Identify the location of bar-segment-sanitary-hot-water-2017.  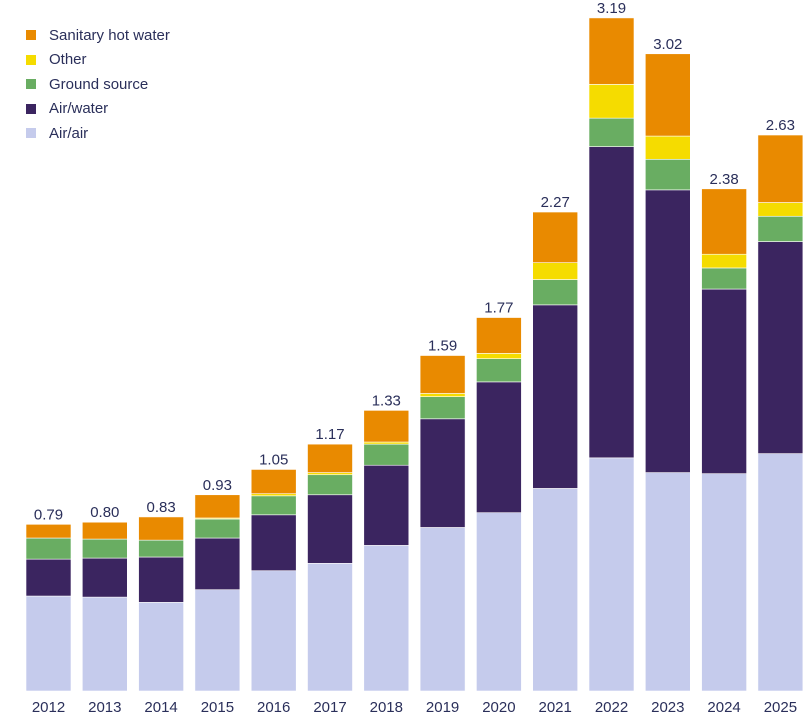
(330, 458).